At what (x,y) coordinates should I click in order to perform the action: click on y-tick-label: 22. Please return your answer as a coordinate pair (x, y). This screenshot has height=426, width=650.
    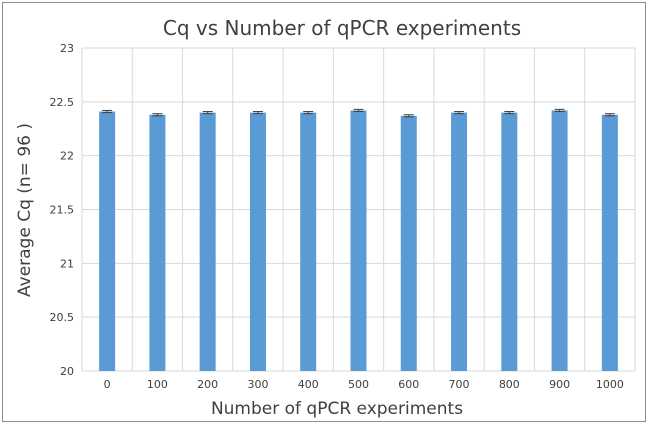
    Looking at the image, I should click on (67, 156).